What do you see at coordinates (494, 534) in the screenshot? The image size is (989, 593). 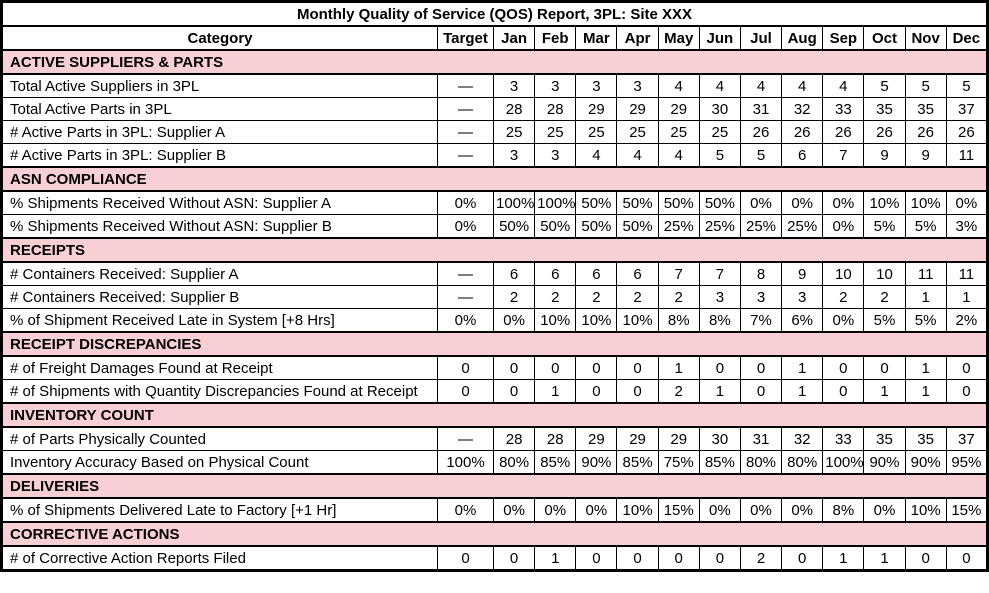 I see `section-header: CORRECTIVE ACTIONS` at bounding box center [494, 534].